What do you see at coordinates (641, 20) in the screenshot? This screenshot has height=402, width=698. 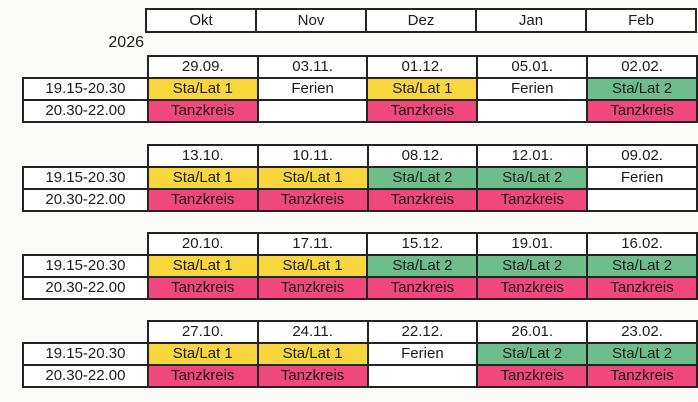 I see `month-header-cell: Feb` at bounding box center [641, 20].